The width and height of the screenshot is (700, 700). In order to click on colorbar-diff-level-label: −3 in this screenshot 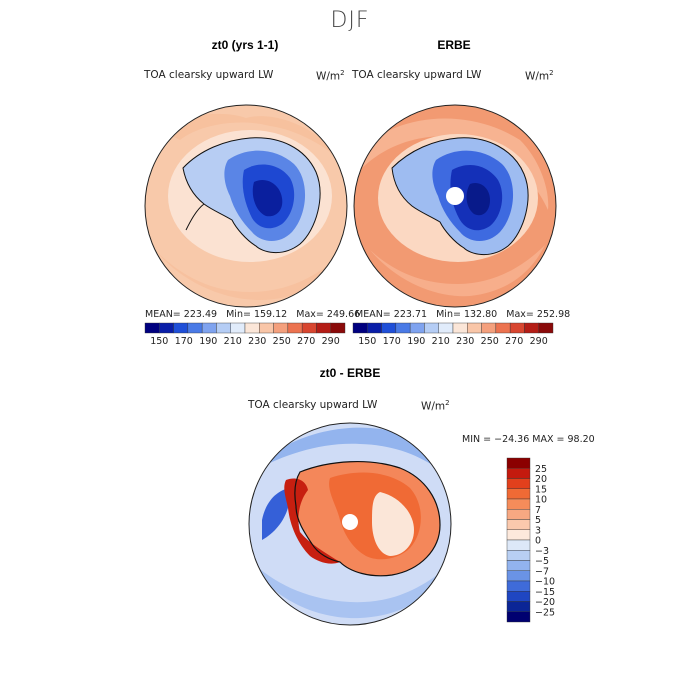, I will do `click(542, 551)`.